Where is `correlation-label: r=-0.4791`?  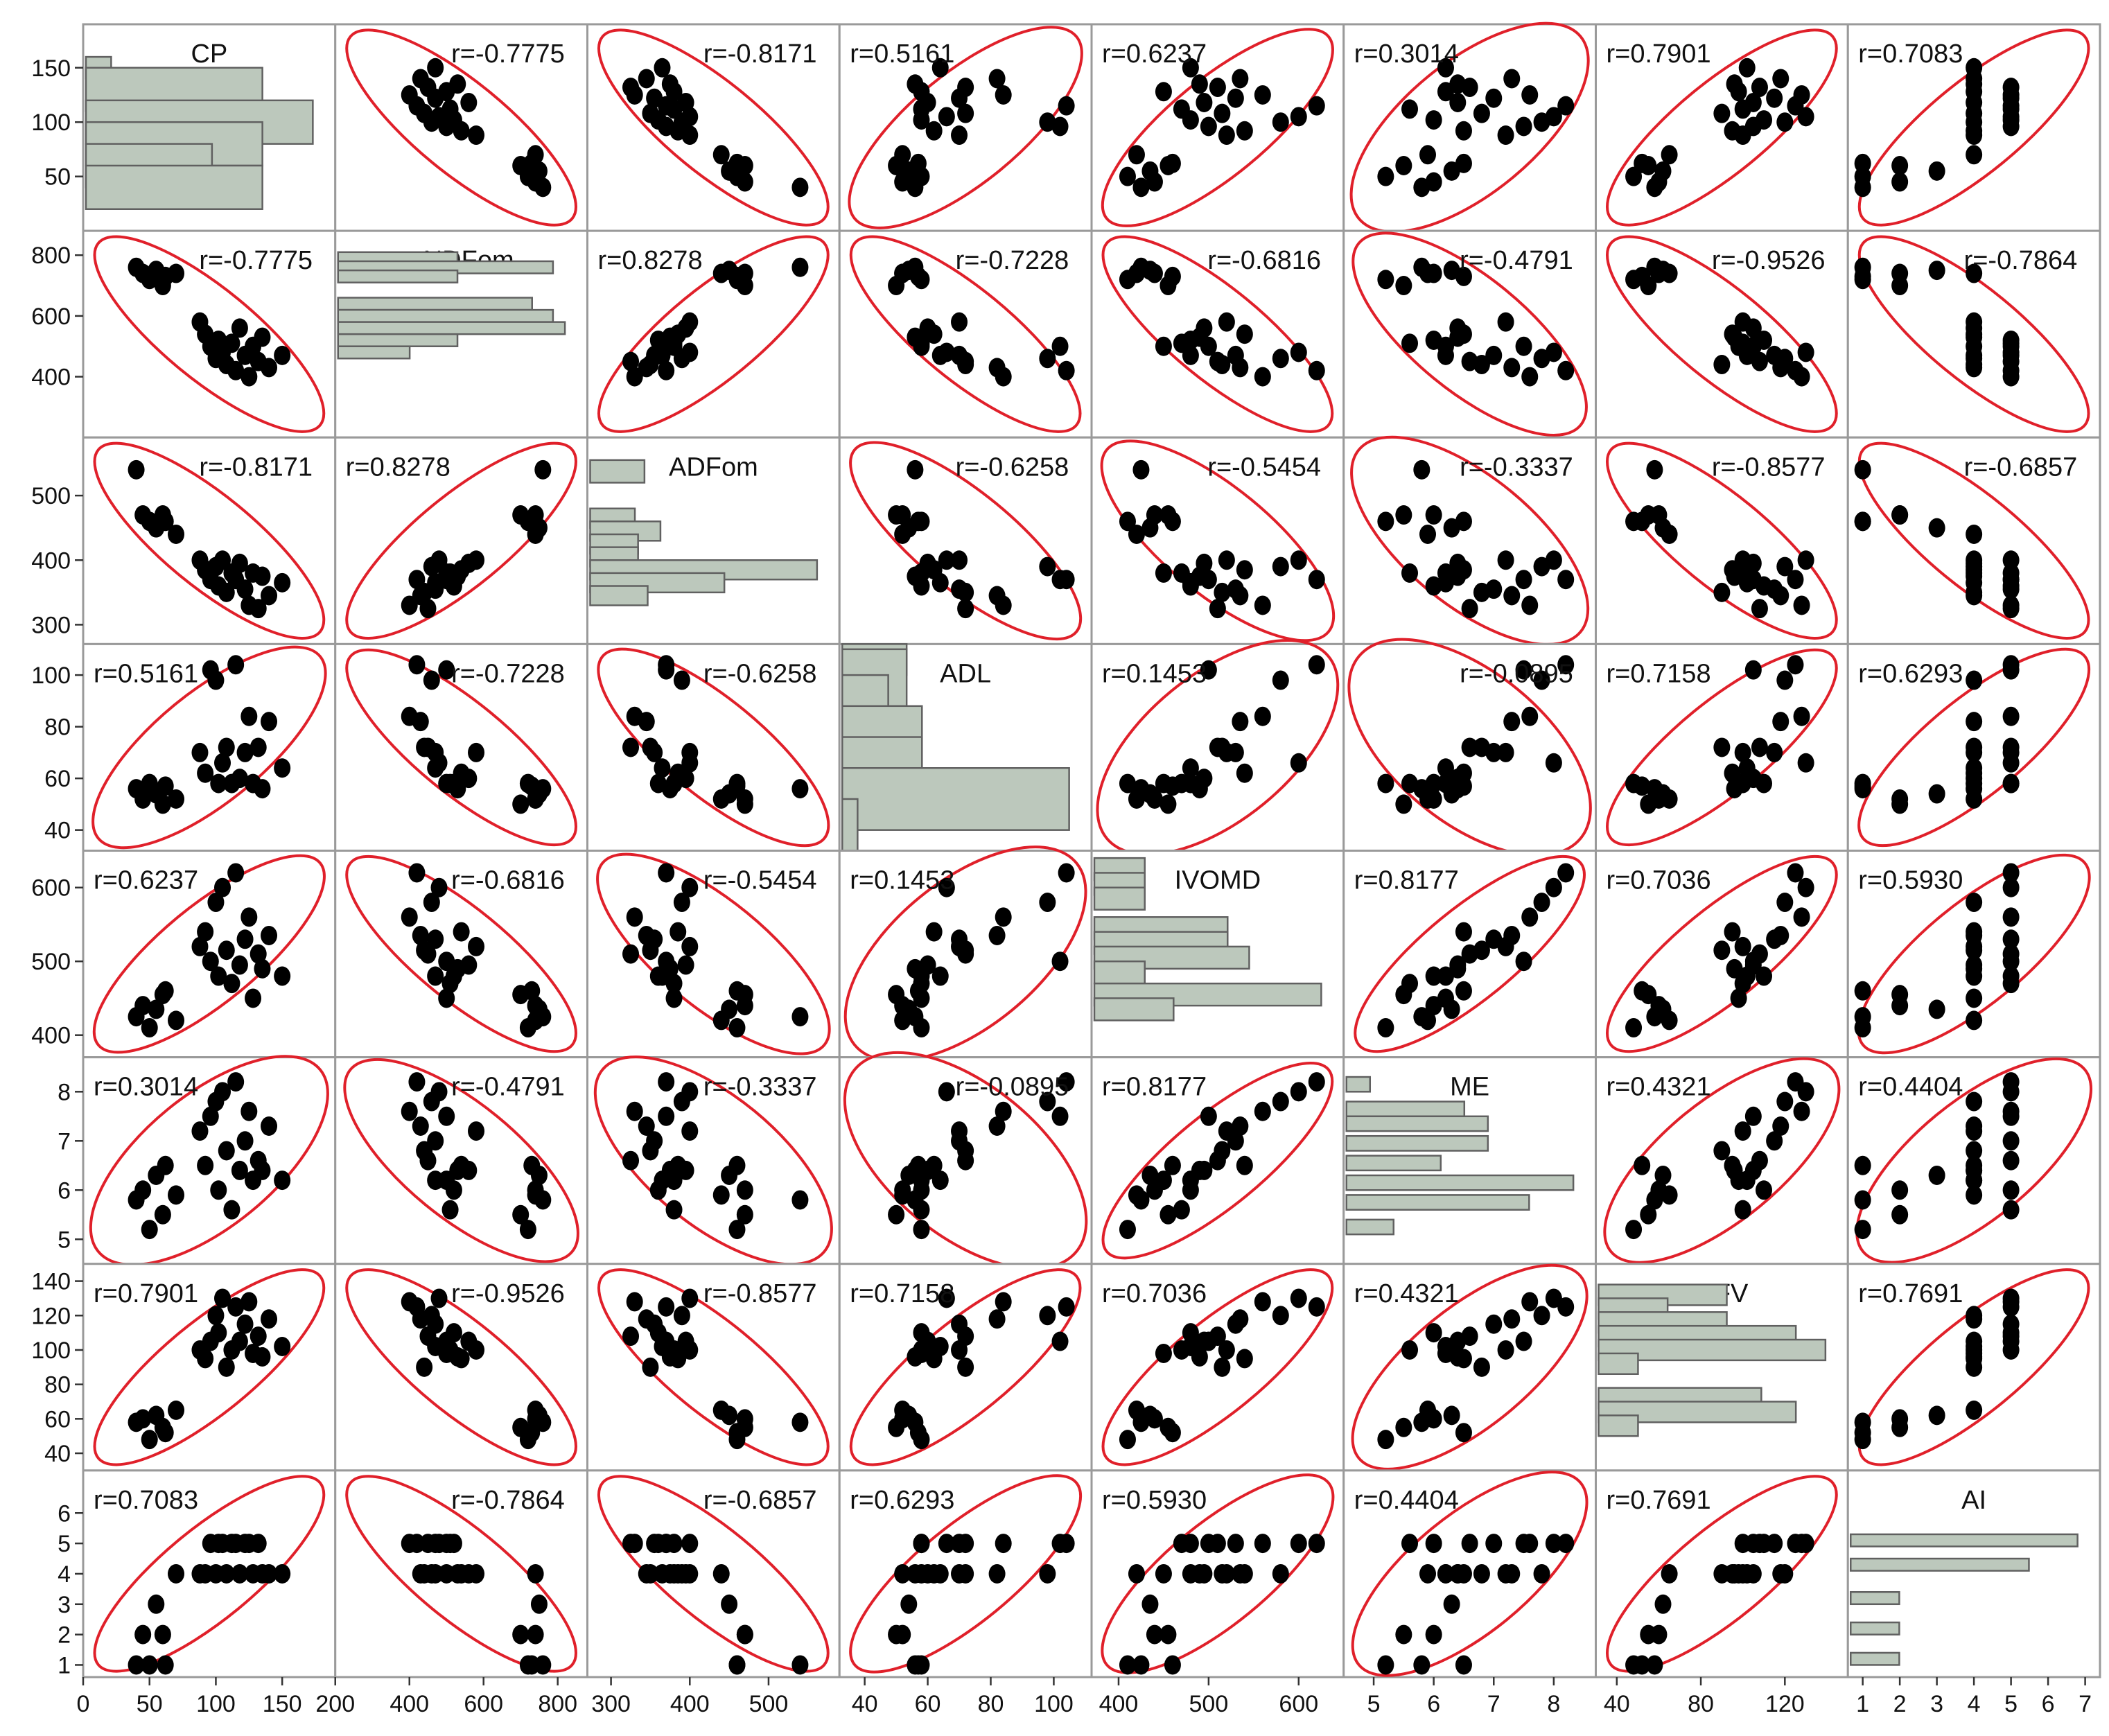
correlation-label: r=-0.4791 is located at coordinates (1517, 260).